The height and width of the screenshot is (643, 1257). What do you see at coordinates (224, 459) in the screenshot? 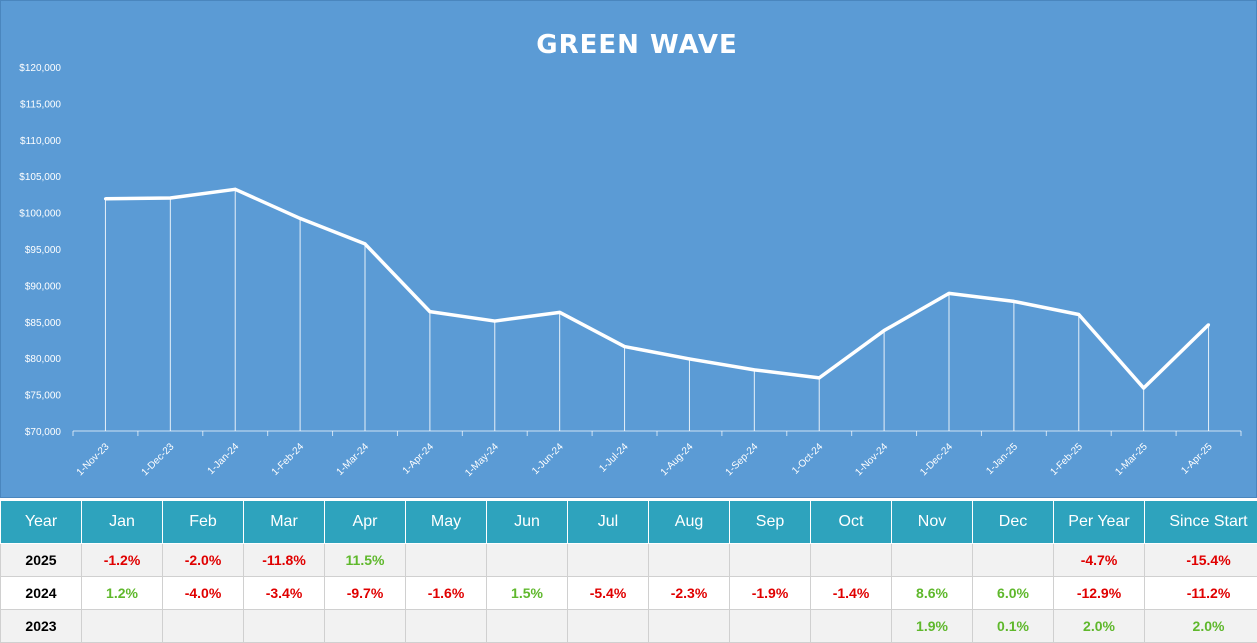
I see `x-tick-label: 1-Jan-24` at bounding box center [224, 459].